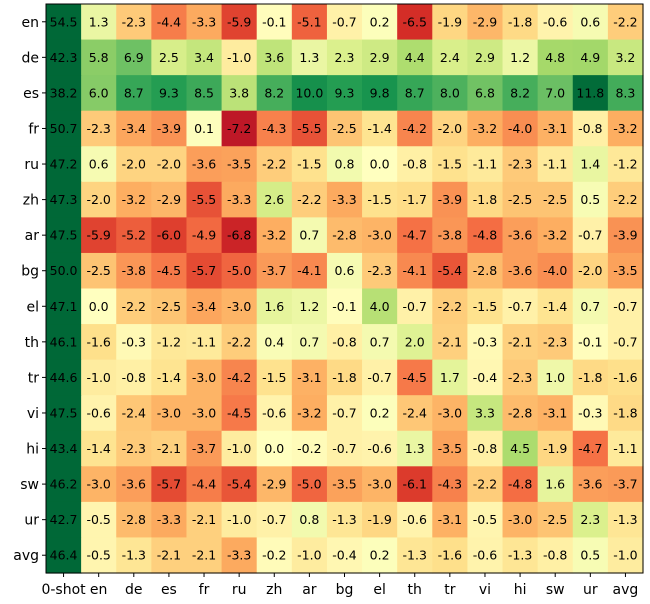 The image size is (650, 604). Describe the element at coordinates (450, 235) in the screenshot. I see `cell-value-label: -3.8` at that location.